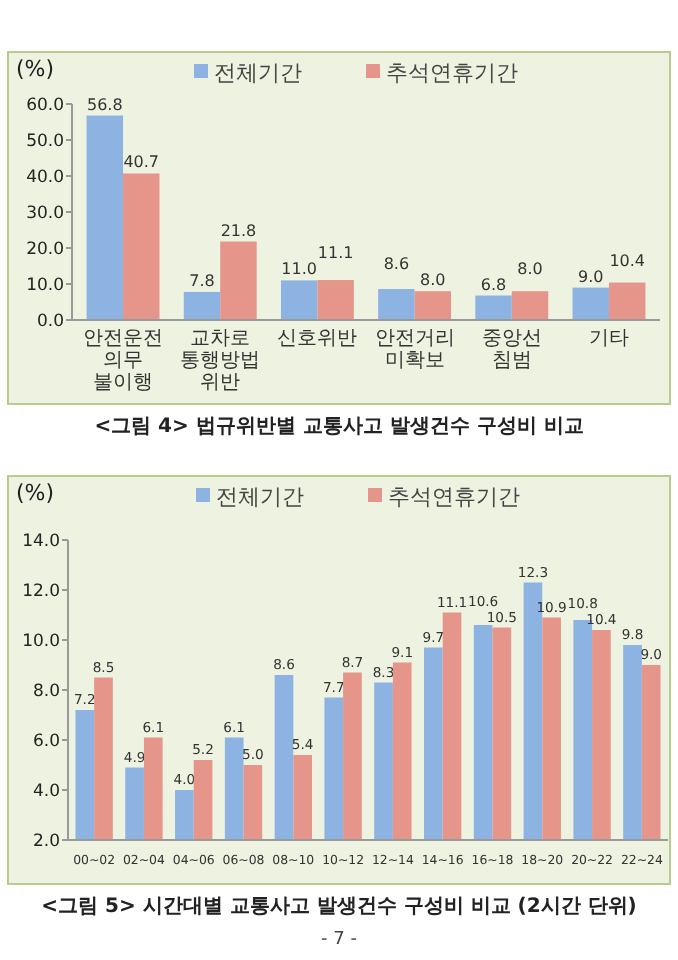  Describe the element at coordinates (46, 841) in the screenshot. I see `y-tick-label: 2.0` at that location.